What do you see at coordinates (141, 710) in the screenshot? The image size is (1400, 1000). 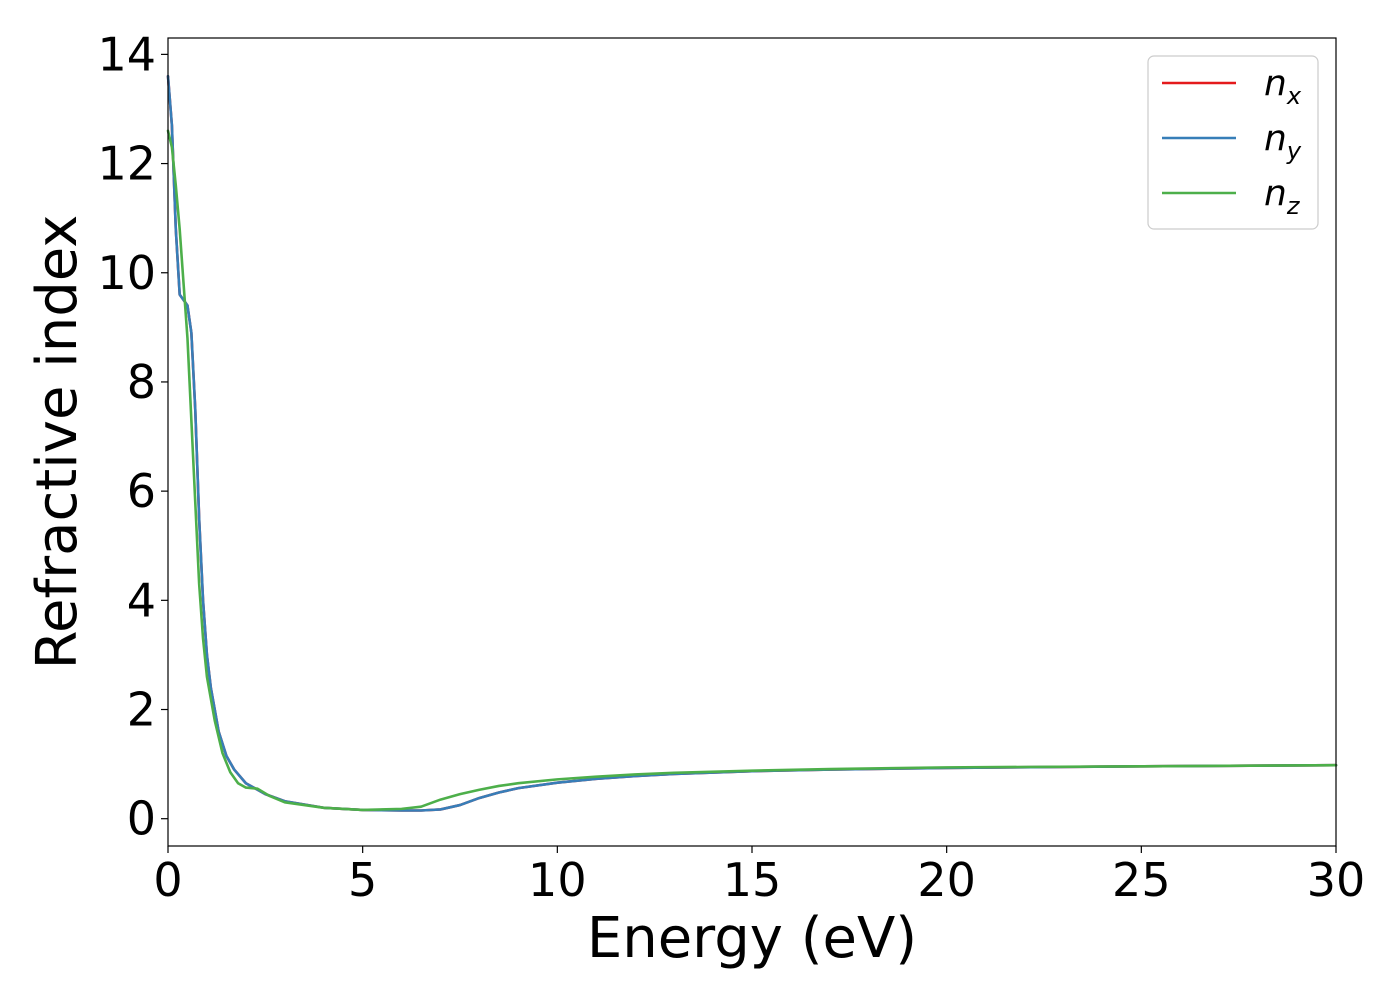 I see `y-tick-label: 2` at bounding box center [141, 710].